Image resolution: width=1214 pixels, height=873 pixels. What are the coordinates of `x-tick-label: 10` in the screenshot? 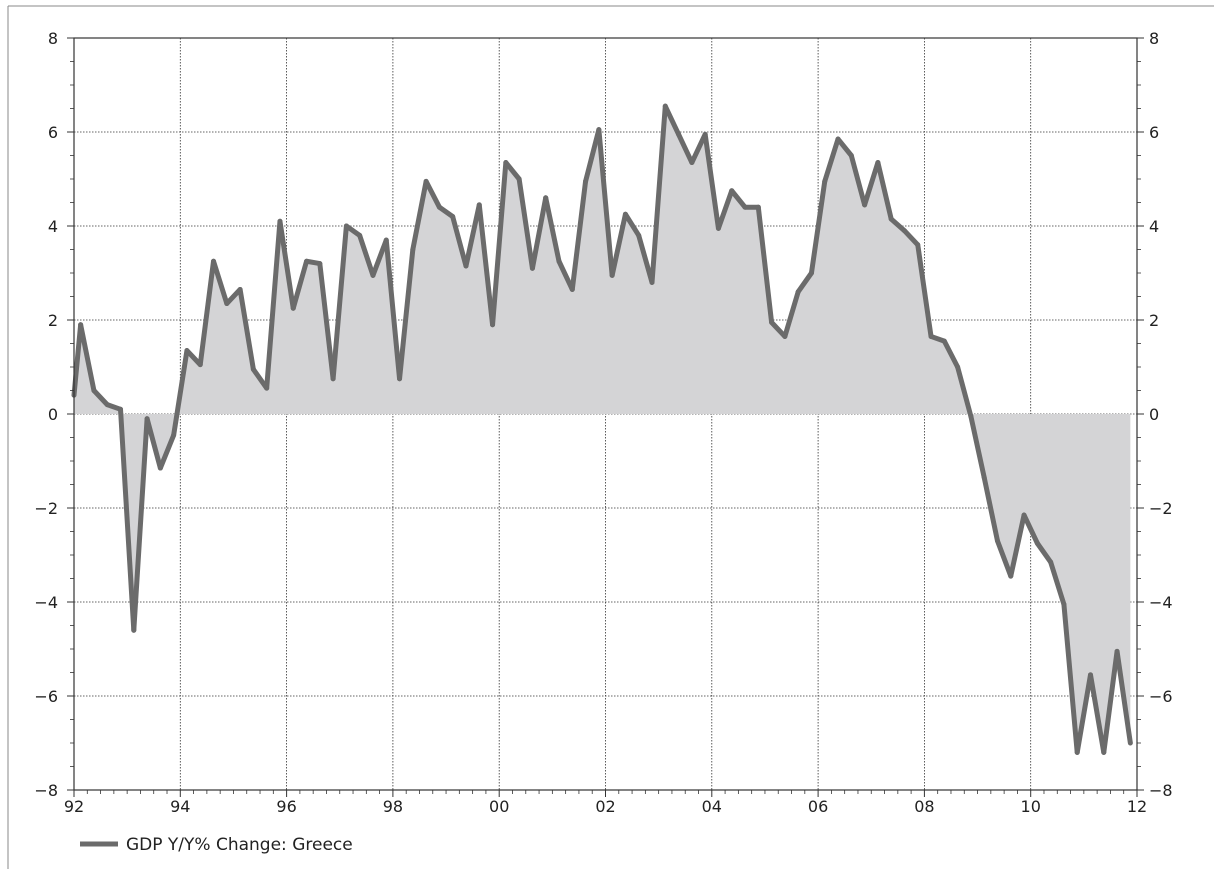 It's located at (1031, 806).